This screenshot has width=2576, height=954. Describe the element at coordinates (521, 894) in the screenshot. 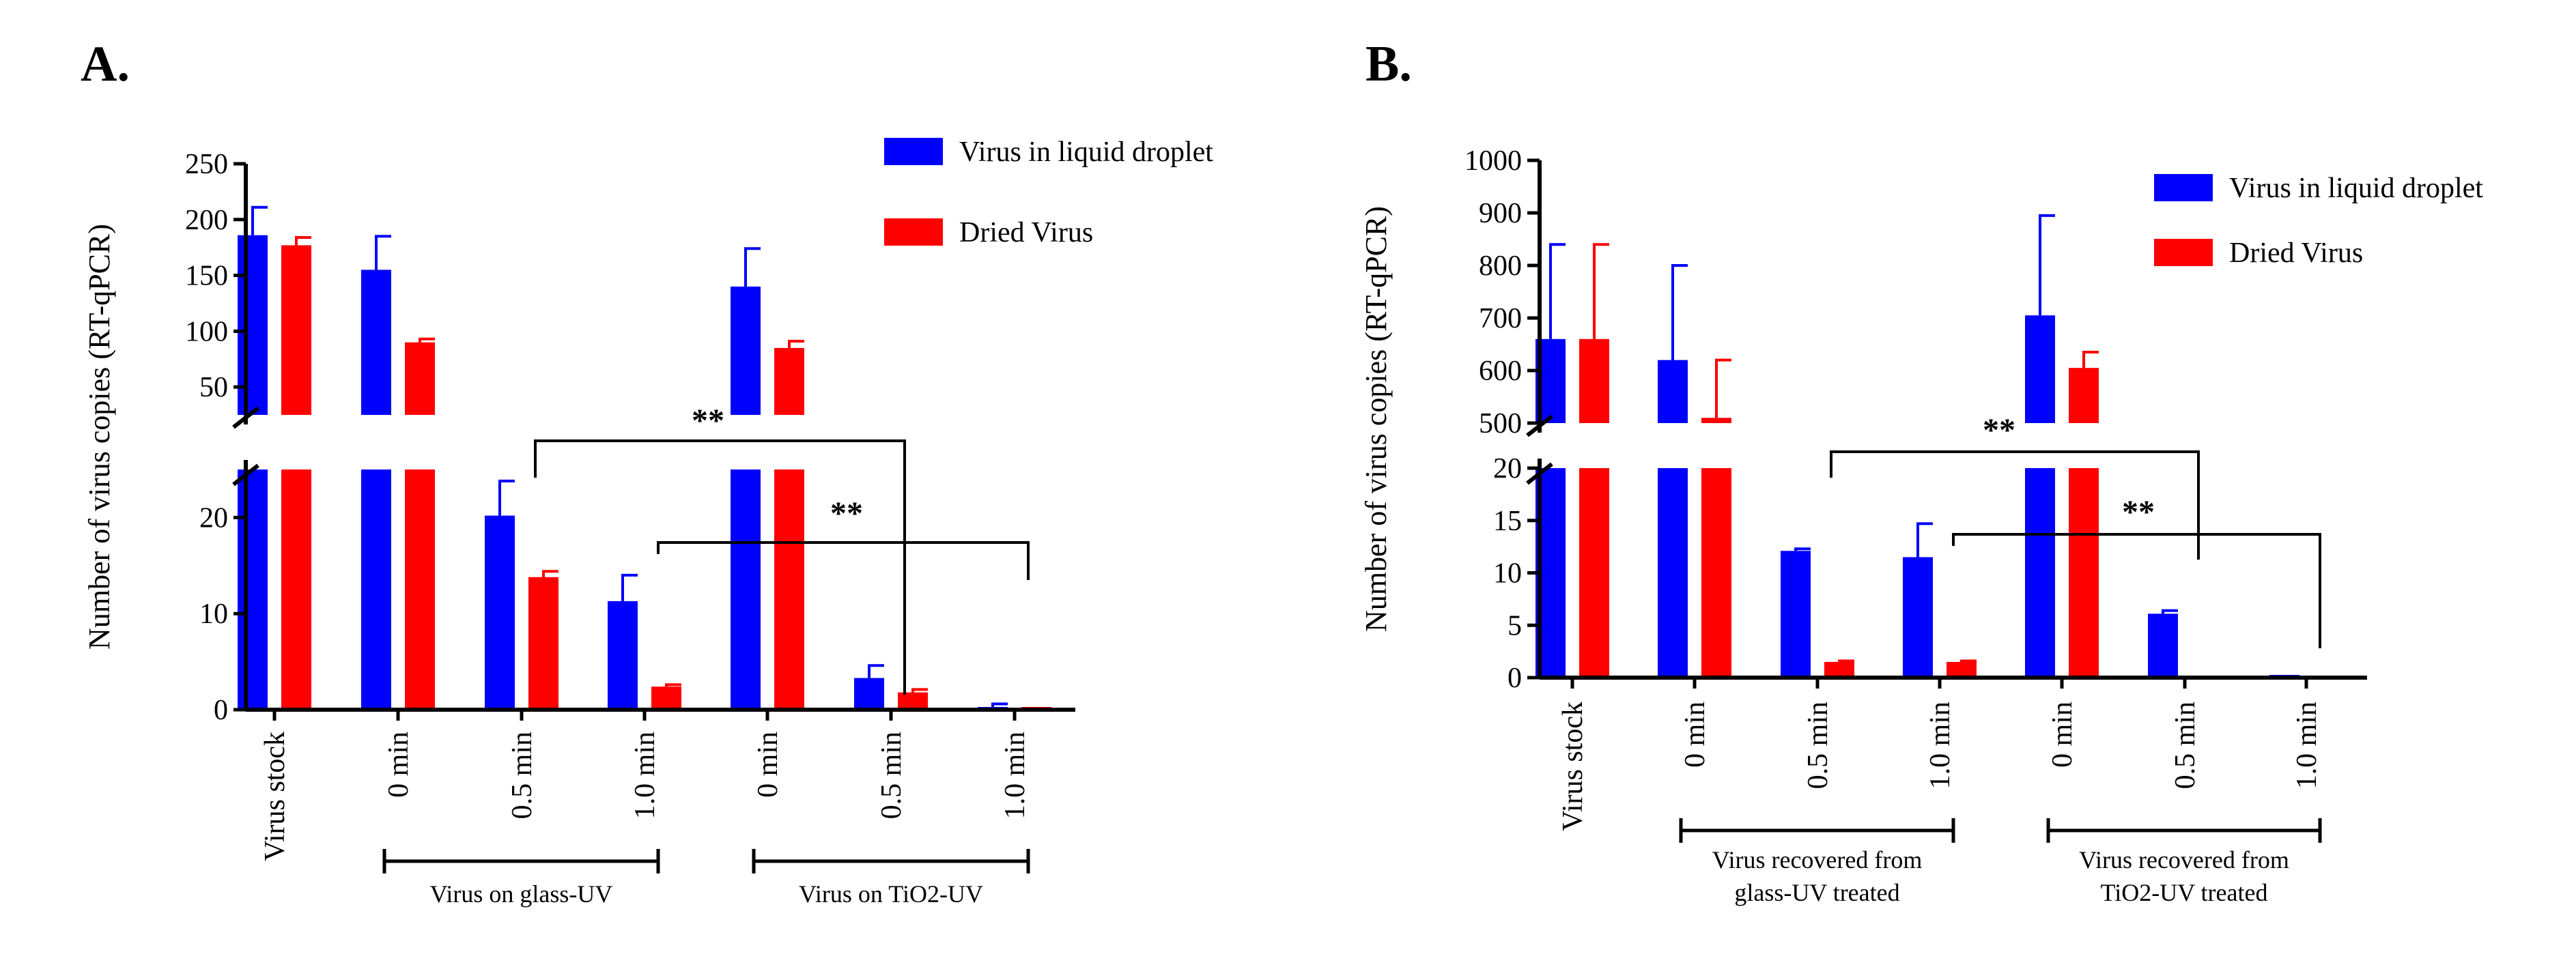

I see `group-label: Virus on glass-UV` at that location.